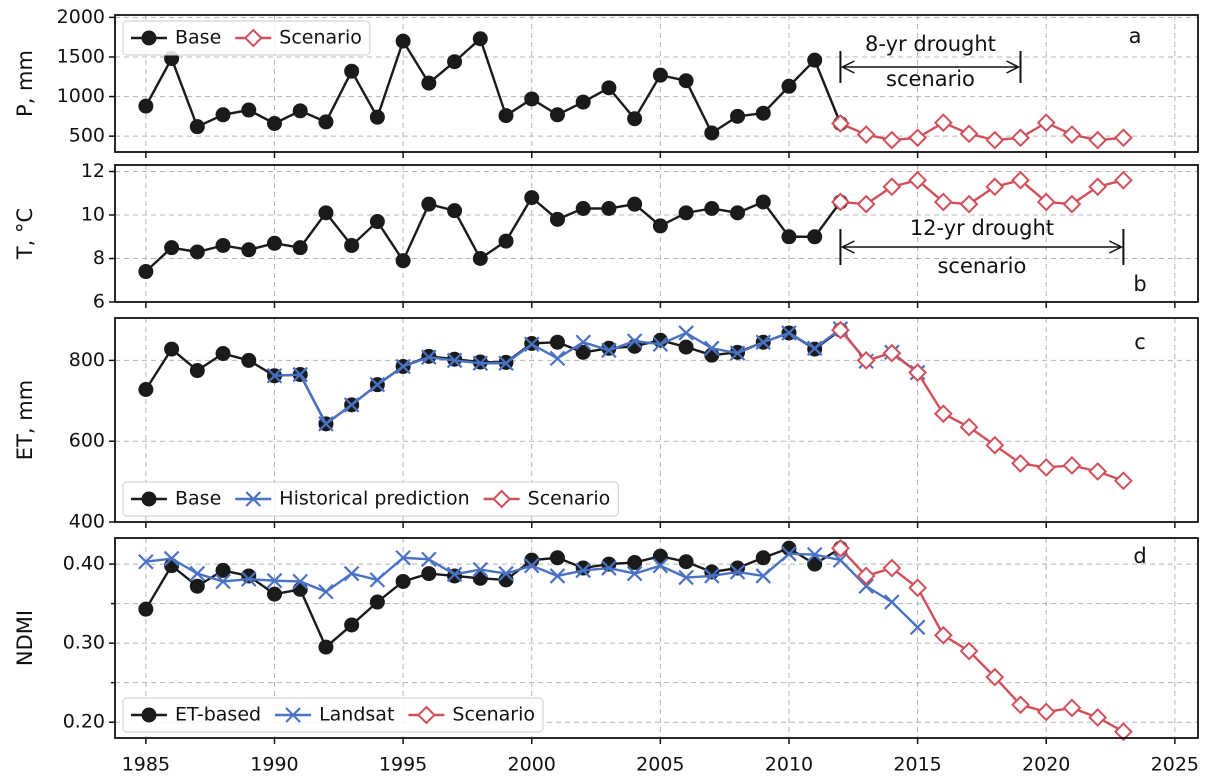 The width and height of the screenshot is (1205, 781). What do you see at coordinates (532, 765) in the screenshot?
I see `x-tick-label: 2000` at bounding box center [532, 765].